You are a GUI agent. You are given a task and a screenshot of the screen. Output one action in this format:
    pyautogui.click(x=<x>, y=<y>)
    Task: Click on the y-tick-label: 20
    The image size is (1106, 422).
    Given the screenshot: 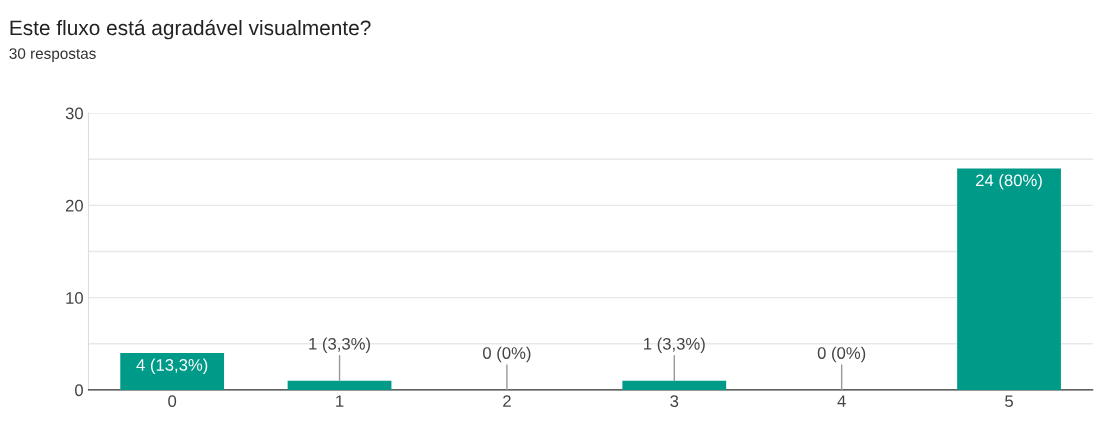 What is the action you would take?
    pyautogui.click(x=74, y=205)
    